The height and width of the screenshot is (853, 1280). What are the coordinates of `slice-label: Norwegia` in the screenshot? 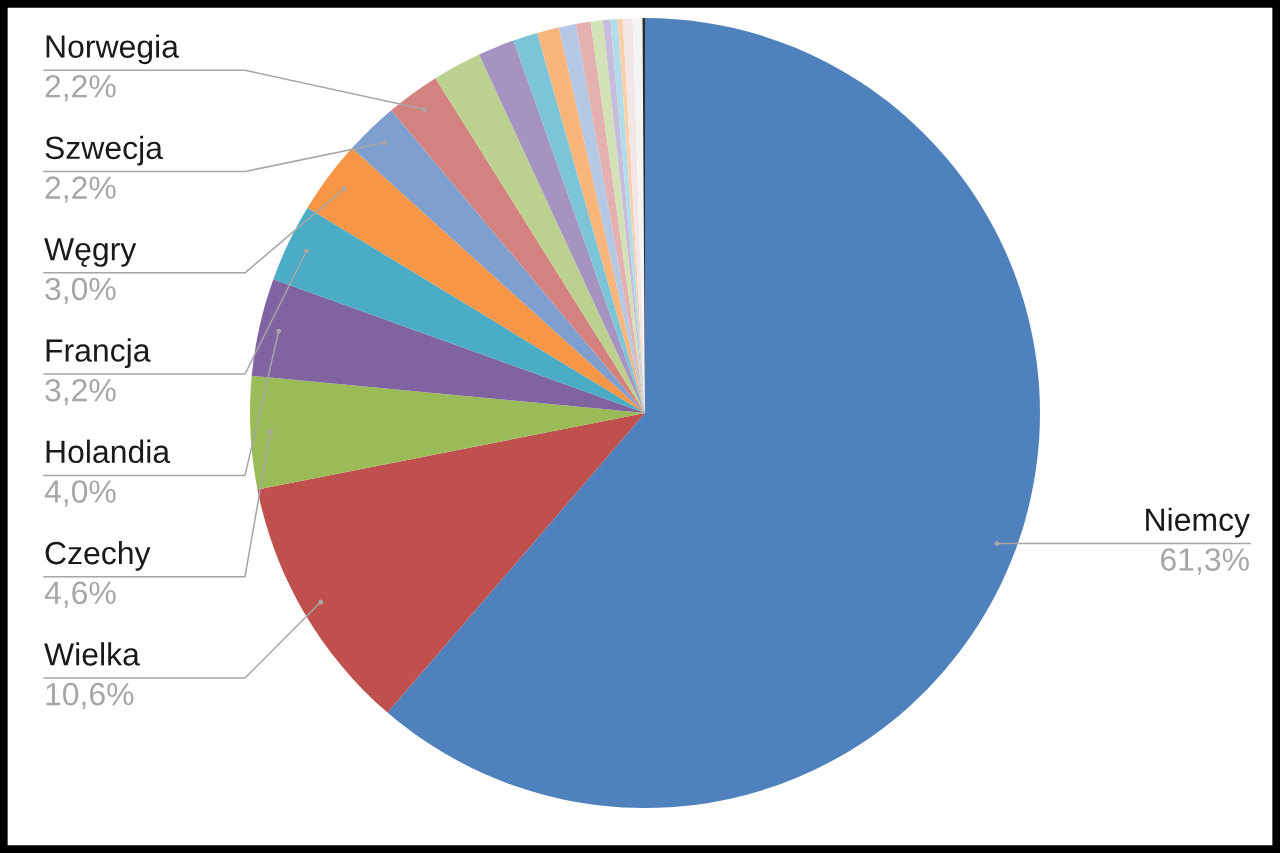 It's located at (112, 49).